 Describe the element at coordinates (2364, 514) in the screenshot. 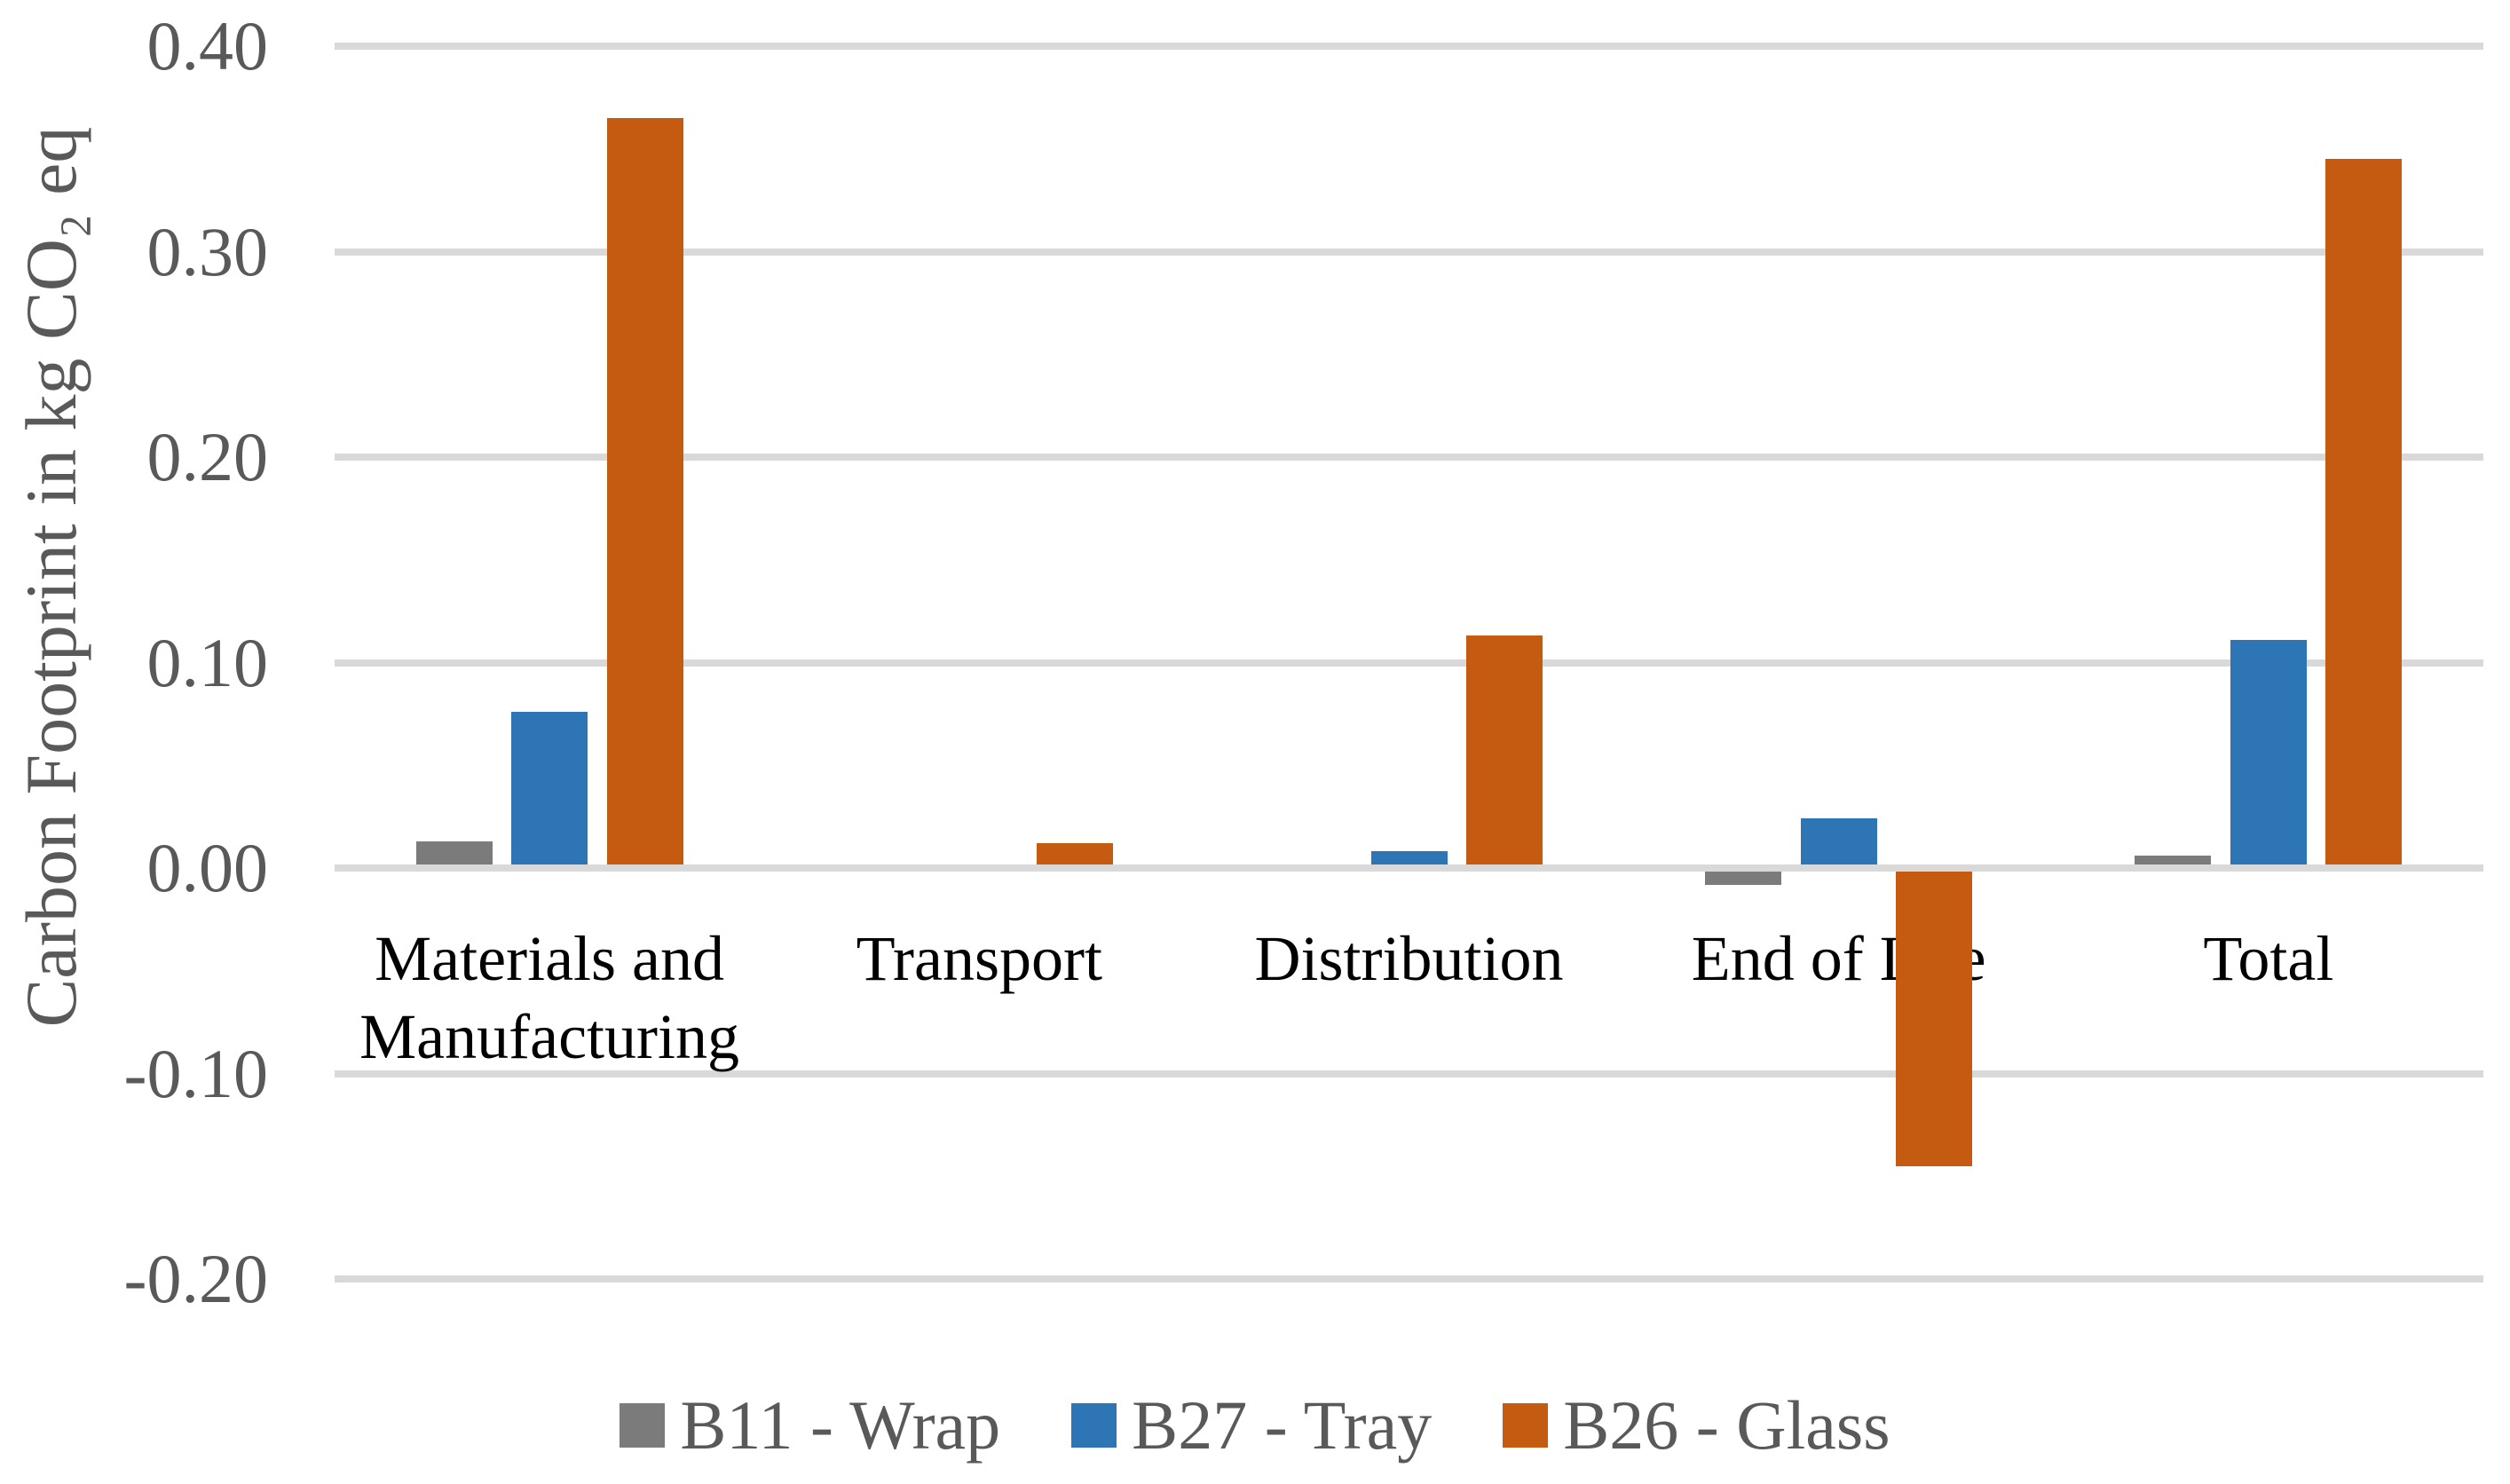

I see `bar-b26-glass-total` at that location.